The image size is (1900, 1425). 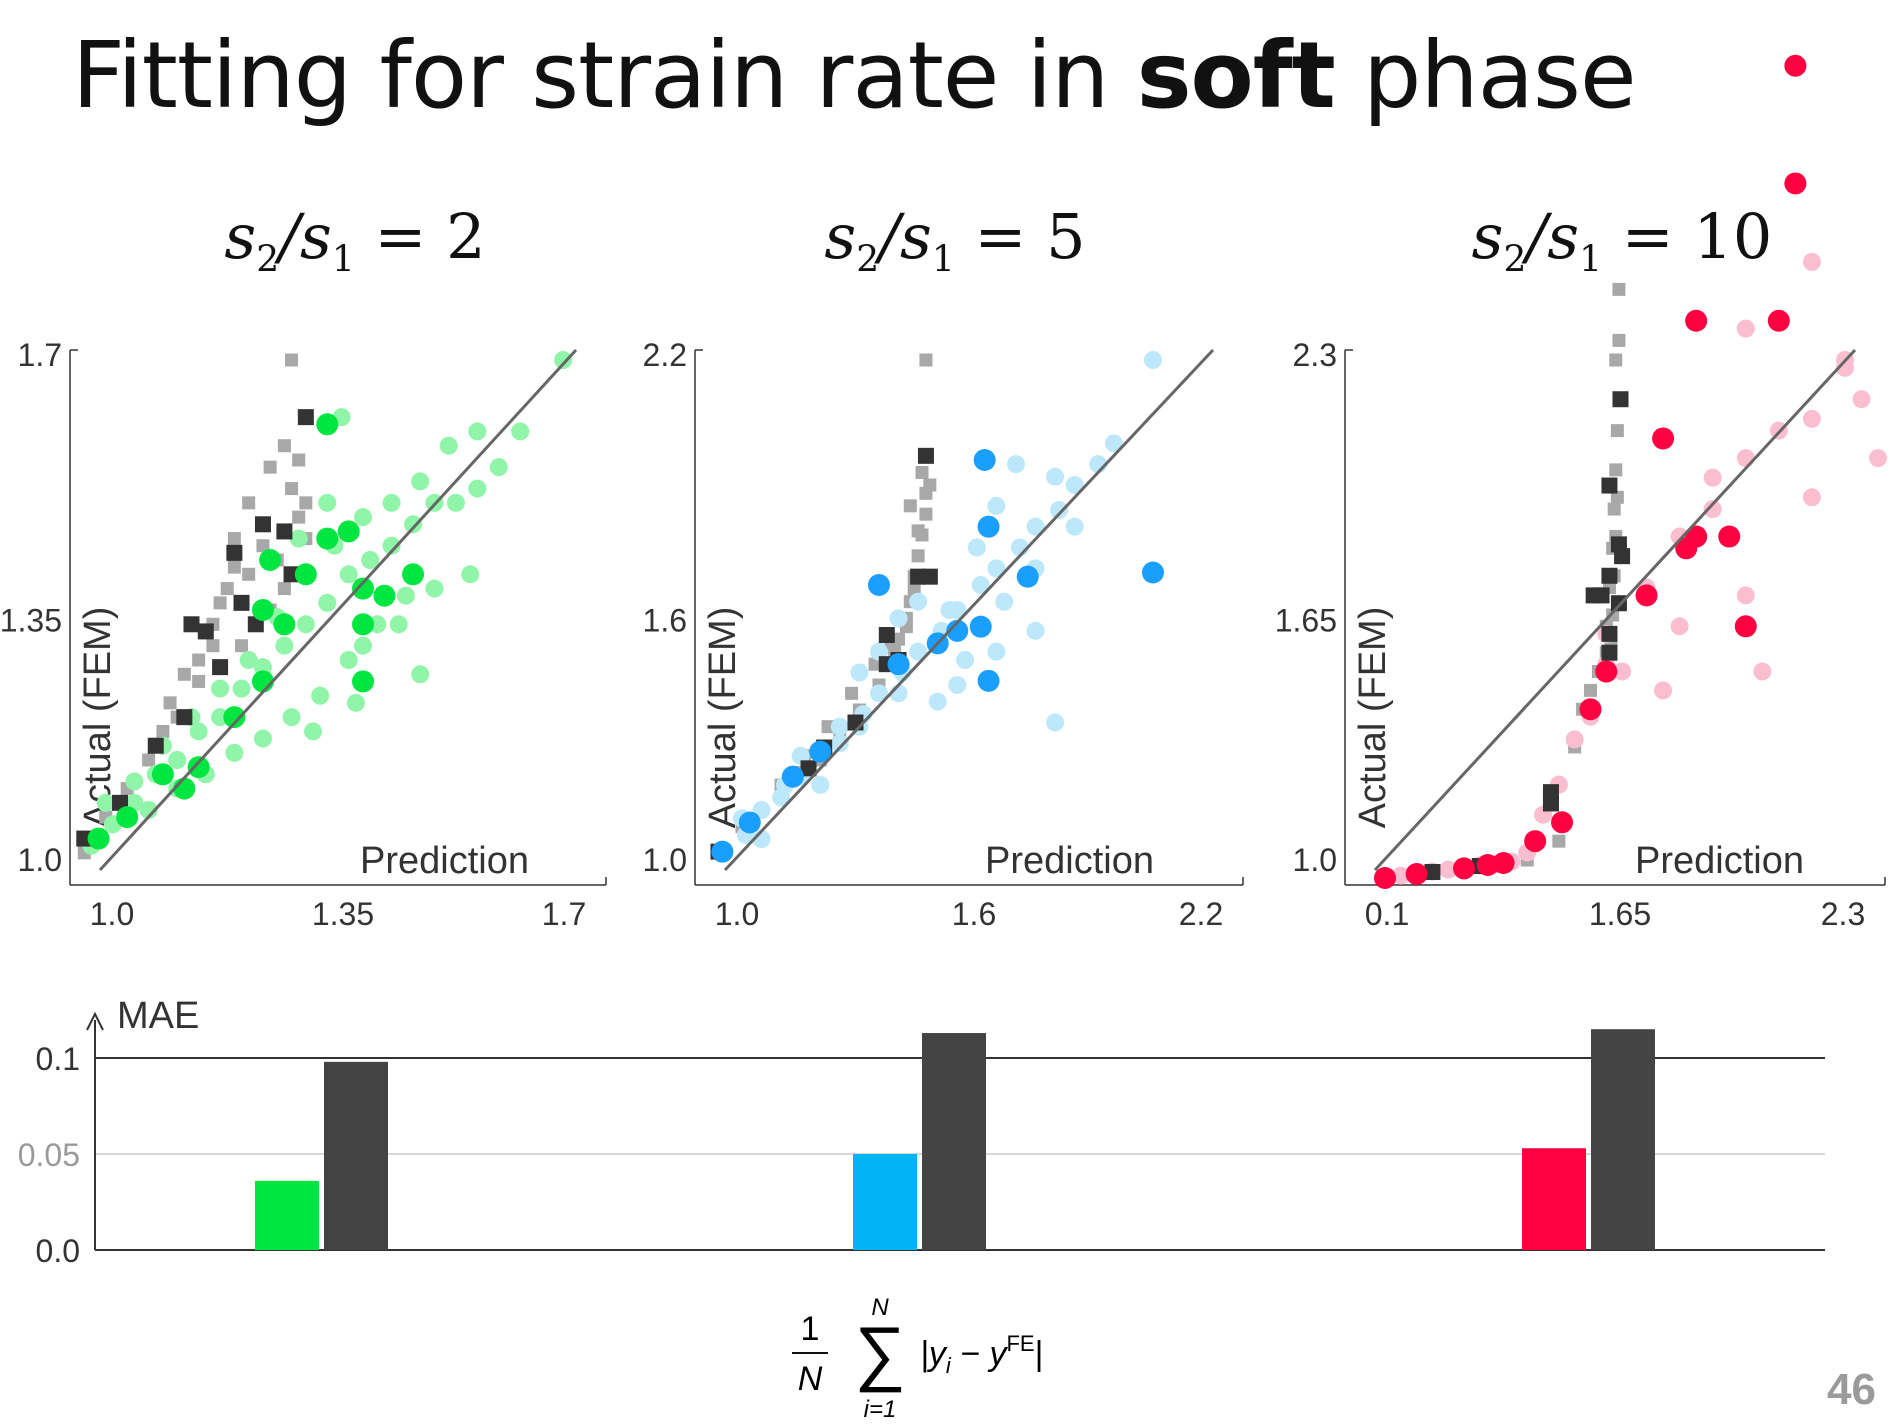 I want to click on panel-title-2: s2/s1 = 5, so click(x=955, y=240).